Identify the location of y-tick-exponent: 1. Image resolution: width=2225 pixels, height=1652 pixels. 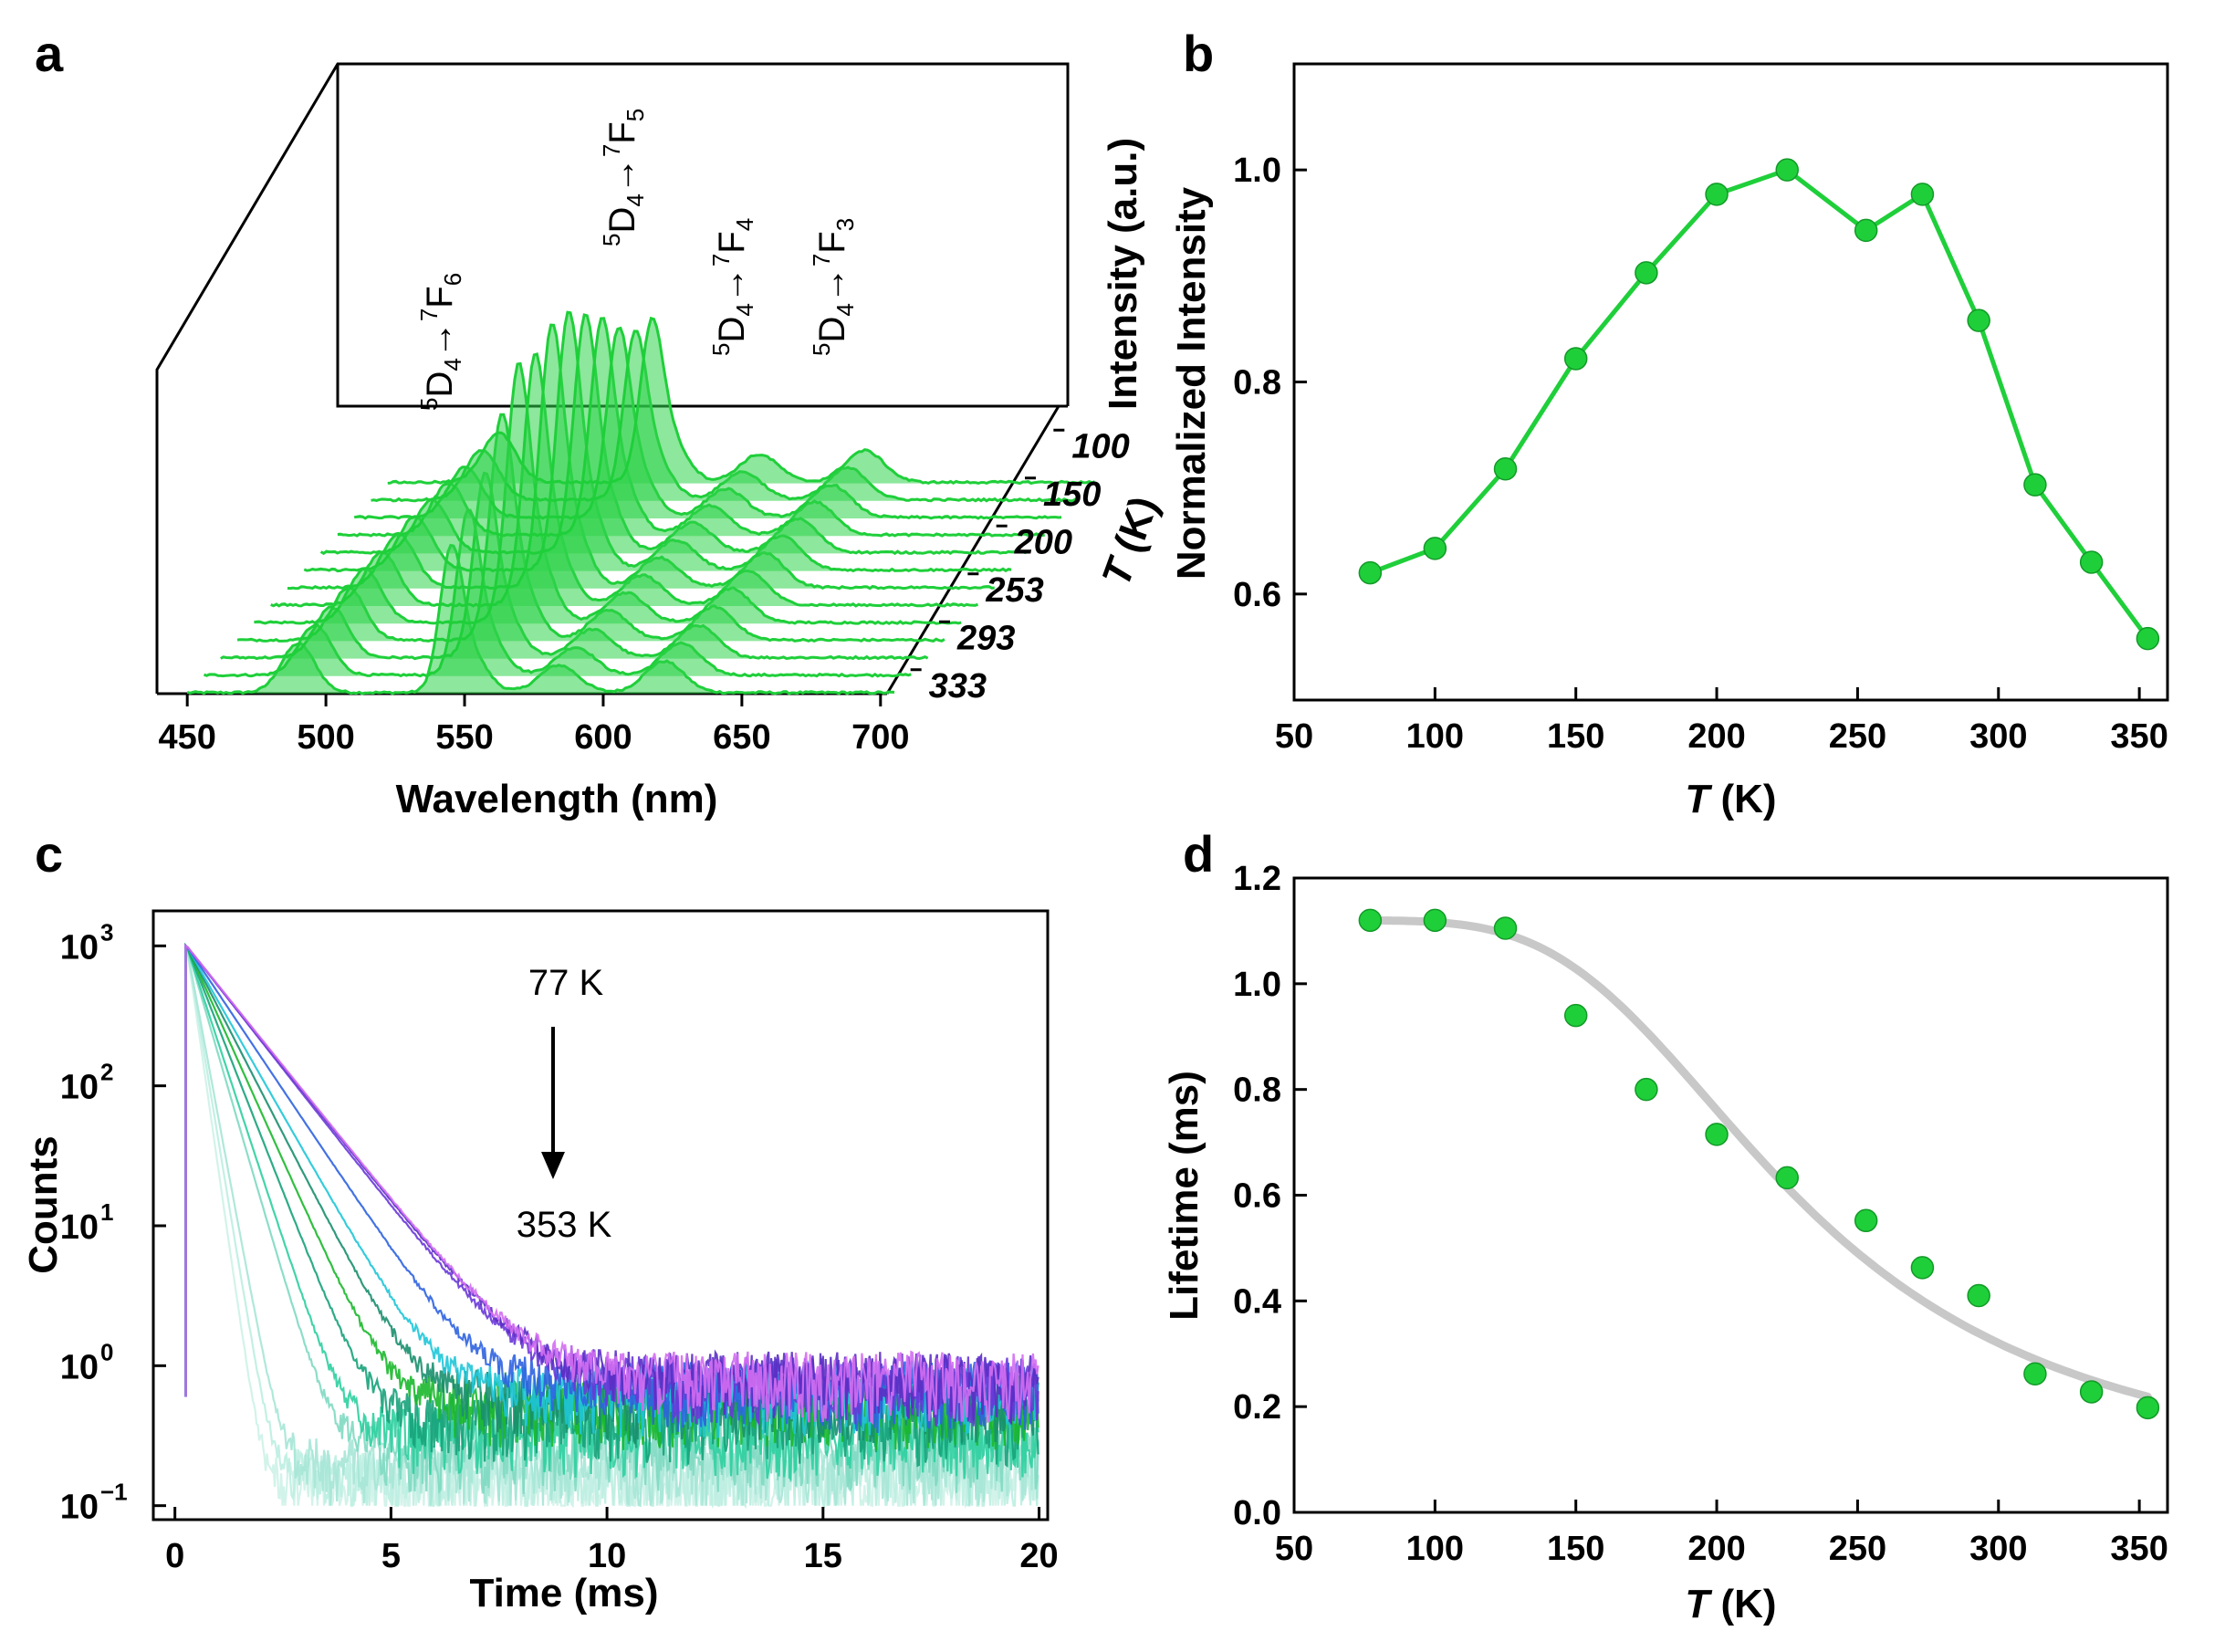
(106, 1212).